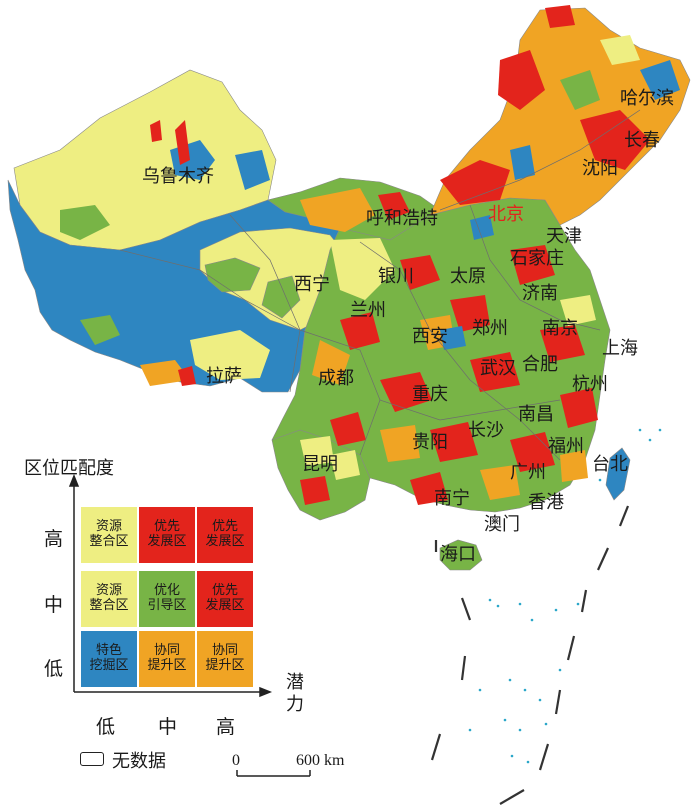 The width and height of the screenshot is (700, 808). I want to click on legend-cell-low-high: 协同 提升区, so click(225, 659).